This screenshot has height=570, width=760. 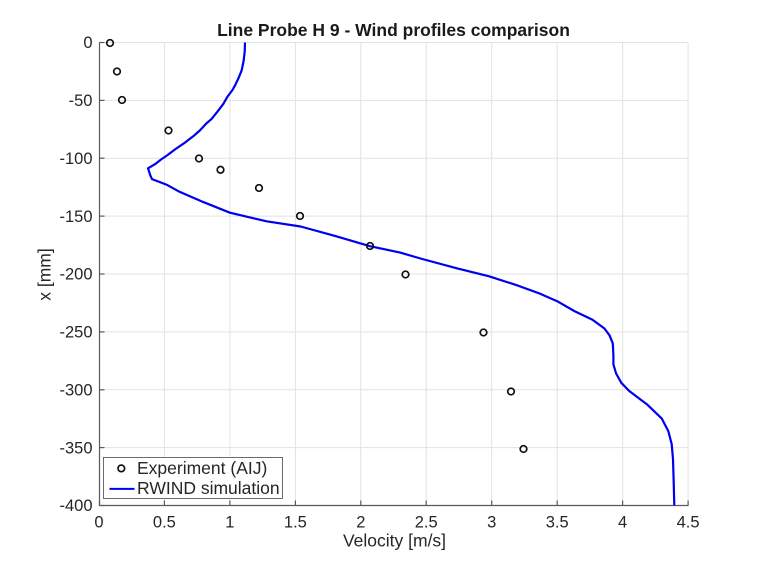 I want to click on svg-text: RWIND simulation, so click(x=208, y=488).